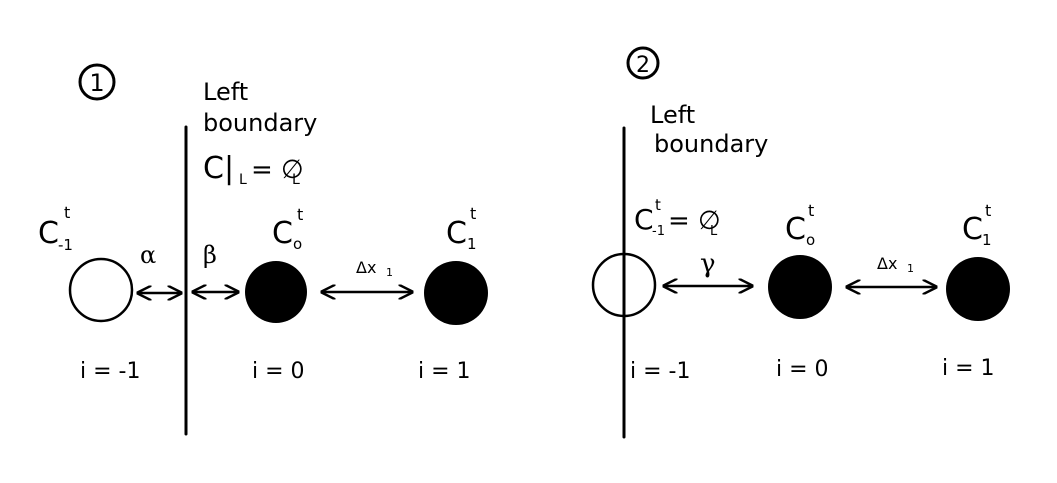  I want to click on beta-label: β, so click(210, 255).